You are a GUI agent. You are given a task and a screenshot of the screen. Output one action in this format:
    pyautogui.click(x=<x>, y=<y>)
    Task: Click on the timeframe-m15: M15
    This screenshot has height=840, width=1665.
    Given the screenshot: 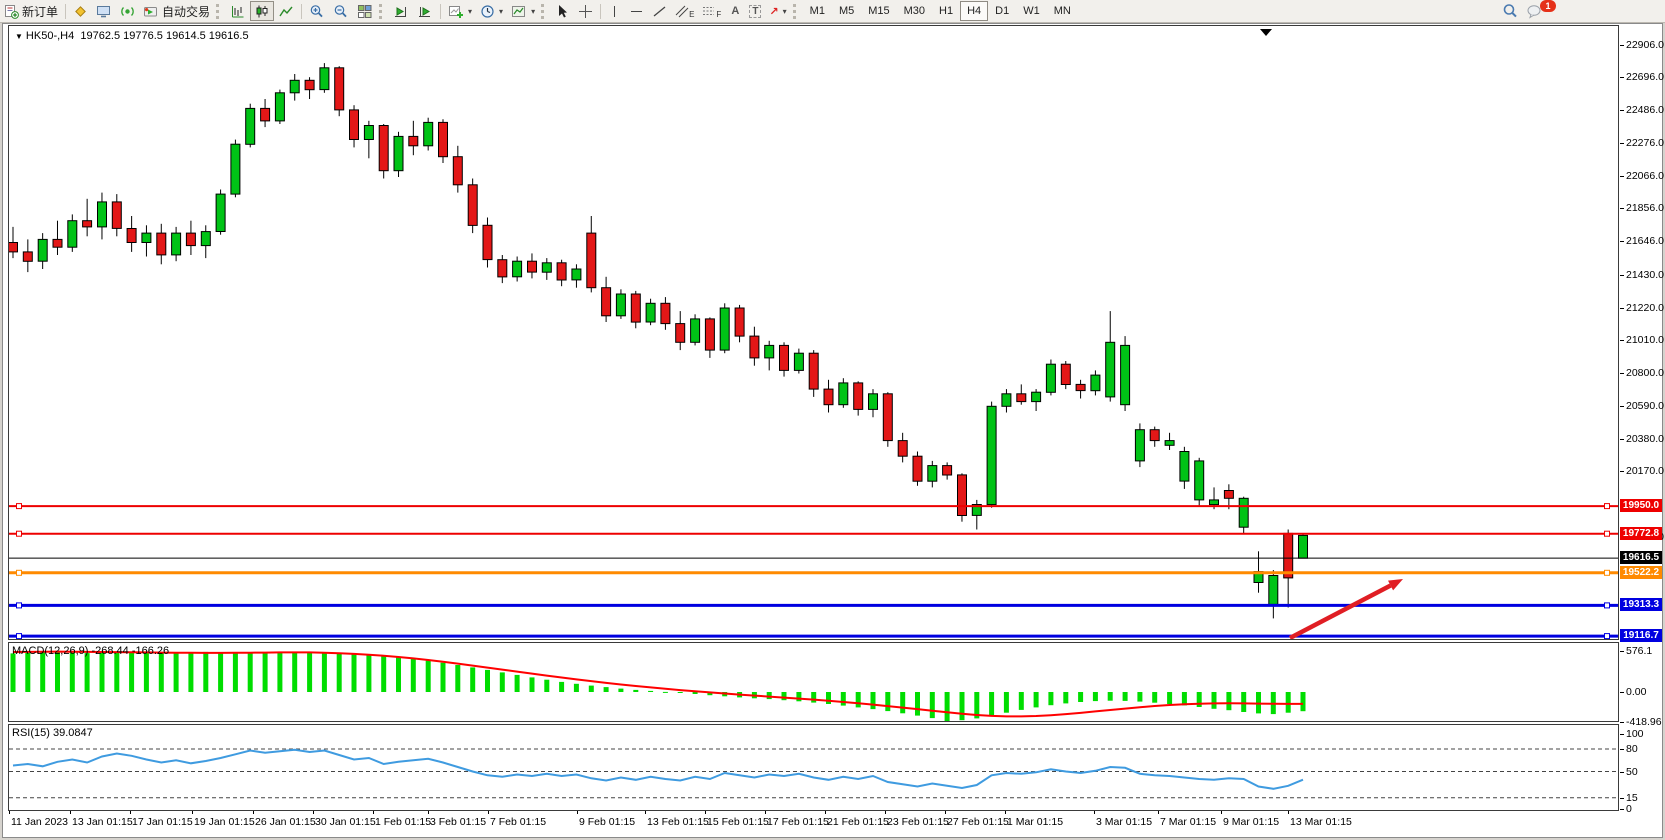 What is the action you would take?
    pyautogui.click(x=879, y=11)
    